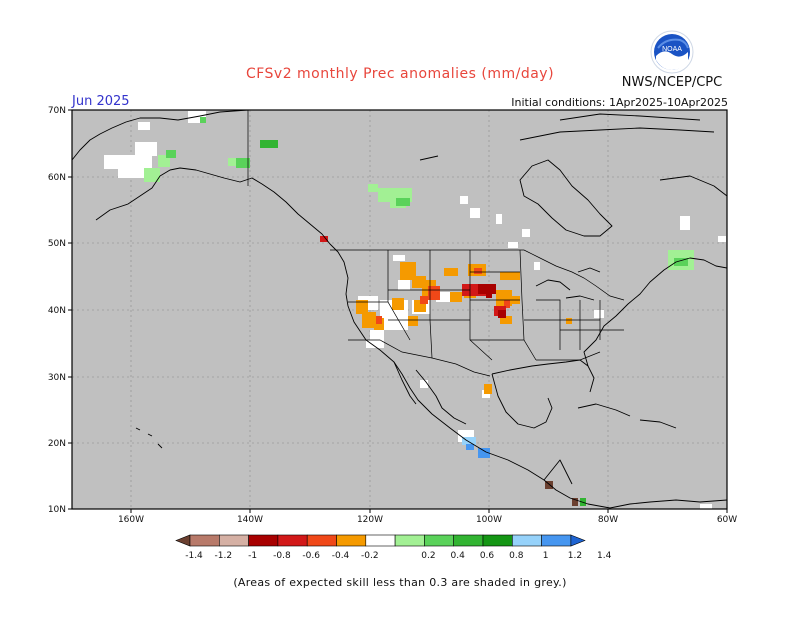 This screenshot has width=800, height=618. I want to click on dark-red-cells, so click(492, 301).